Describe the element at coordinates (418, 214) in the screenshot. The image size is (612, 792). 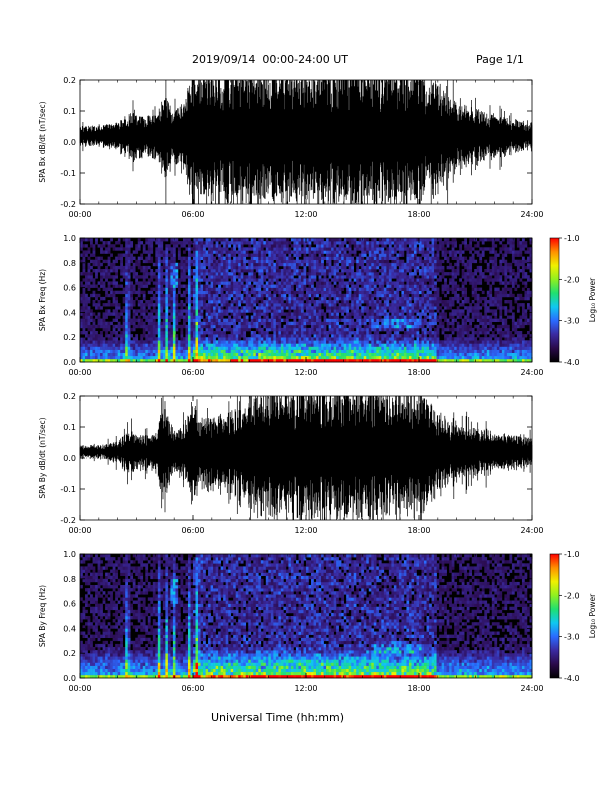
I see `bx-timeseries-xtick-label: 18:00` at that location.